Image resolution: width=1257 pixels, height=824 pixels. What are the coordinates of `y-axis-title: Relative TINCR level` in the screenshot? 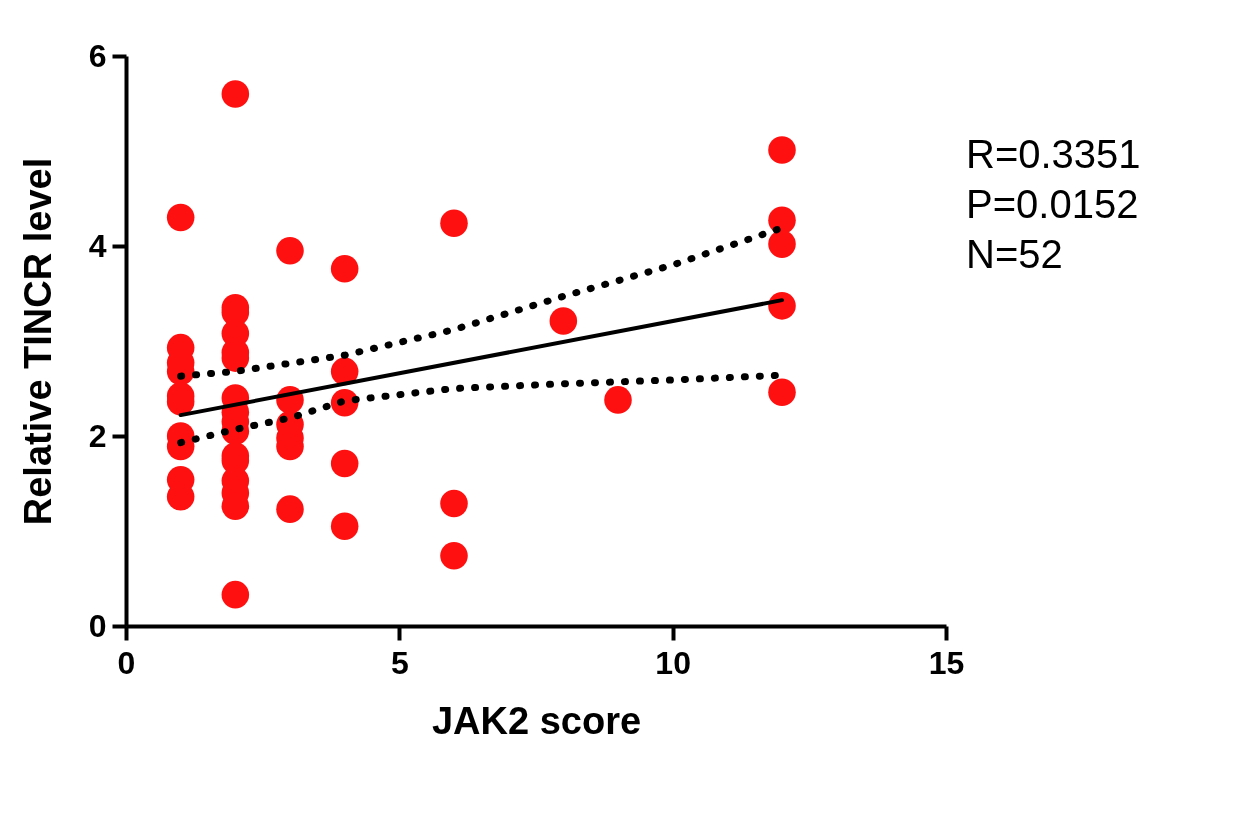 It's located at (37, 341).